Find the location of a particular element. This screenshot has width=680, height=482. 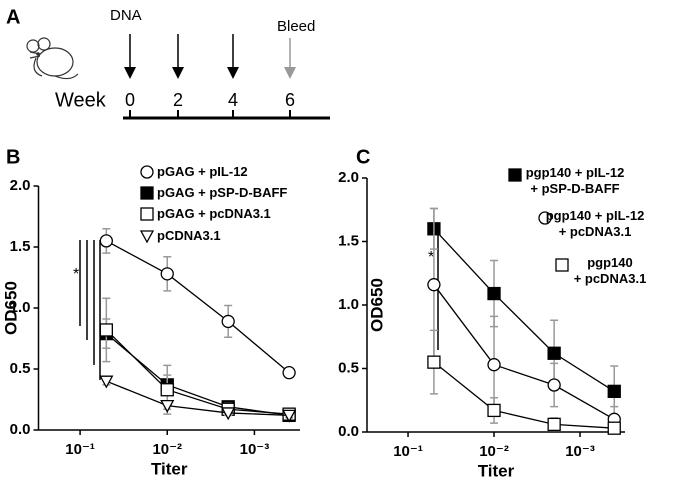

week-tick-label: 0 is located at coordinates (130, 100).